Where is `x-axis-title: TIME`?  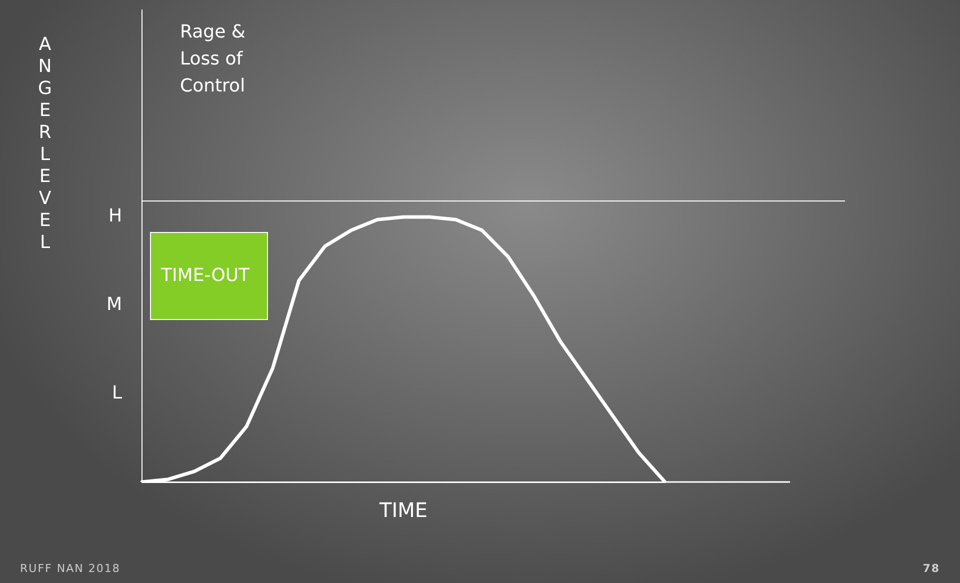 x-axis-title: TIME is located at coordinates (403, 510).